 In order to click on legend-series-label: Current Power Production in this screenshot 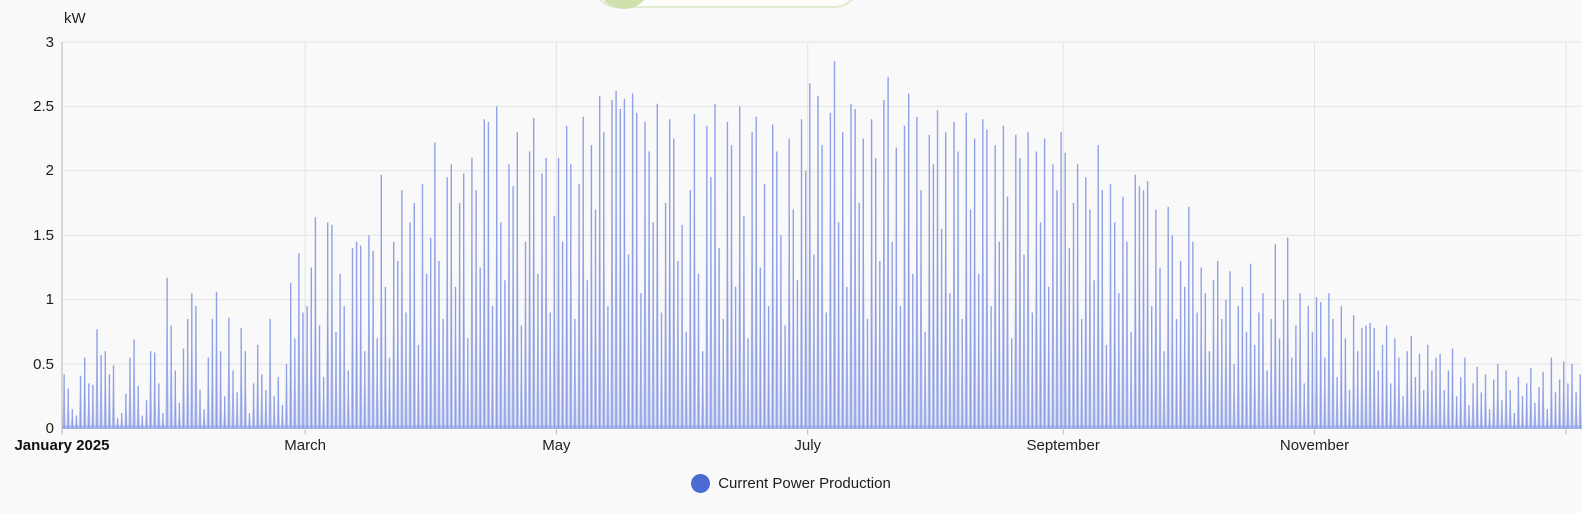, I will do `click(804, 483)`.